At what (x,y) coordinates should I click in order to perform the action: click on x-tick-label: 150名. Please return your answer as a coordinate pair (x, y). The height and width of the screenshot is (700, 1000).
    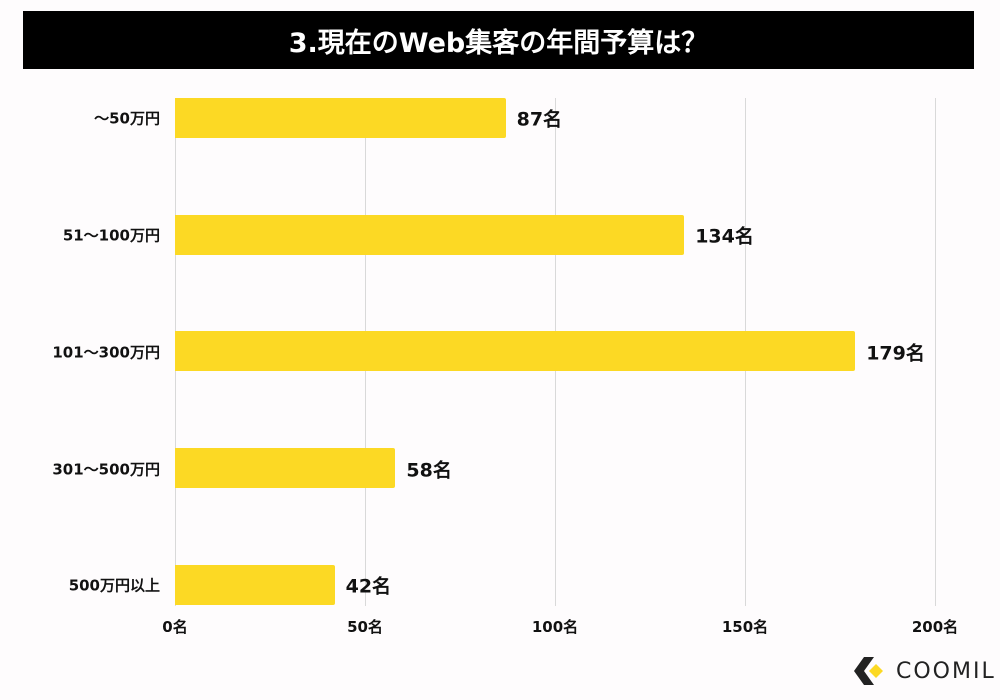
    Looking at the image, I should click on (745, 627).